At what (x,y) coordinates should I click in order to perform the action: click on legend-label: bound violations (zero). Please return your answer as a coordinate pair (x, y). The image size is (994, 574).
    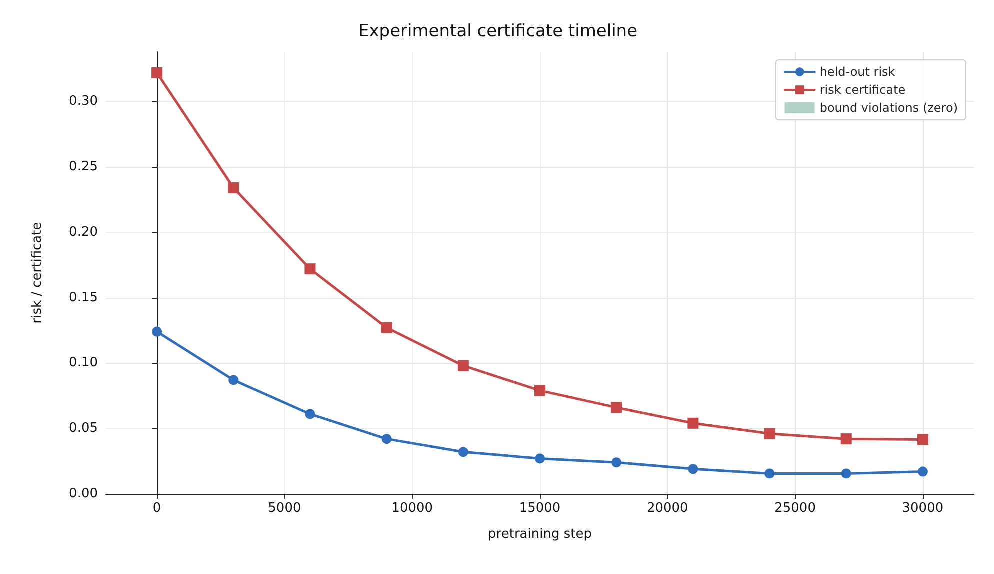
    Looking at the image, I should click on (889, 108).